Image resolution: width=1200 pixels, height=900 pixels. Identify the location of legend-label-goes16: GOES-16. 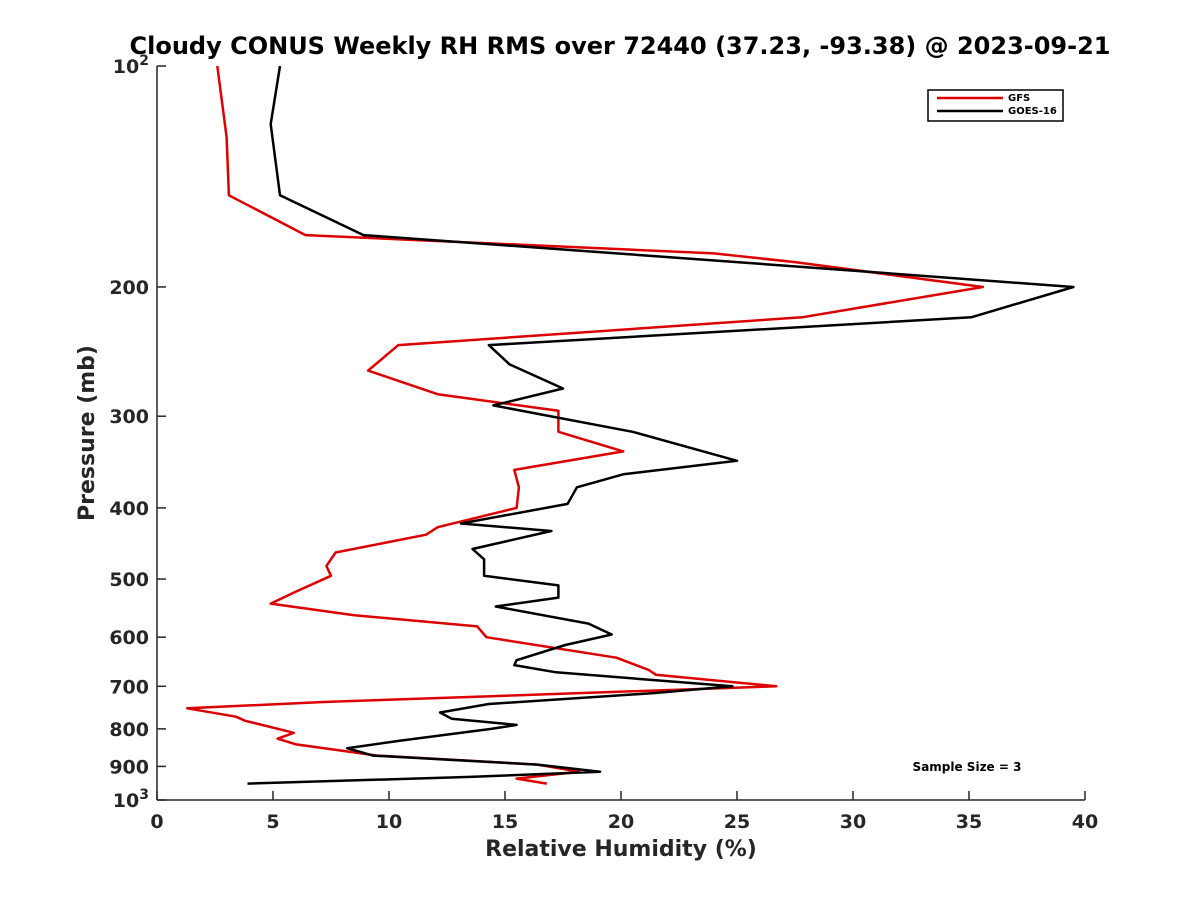
(1032, 111).